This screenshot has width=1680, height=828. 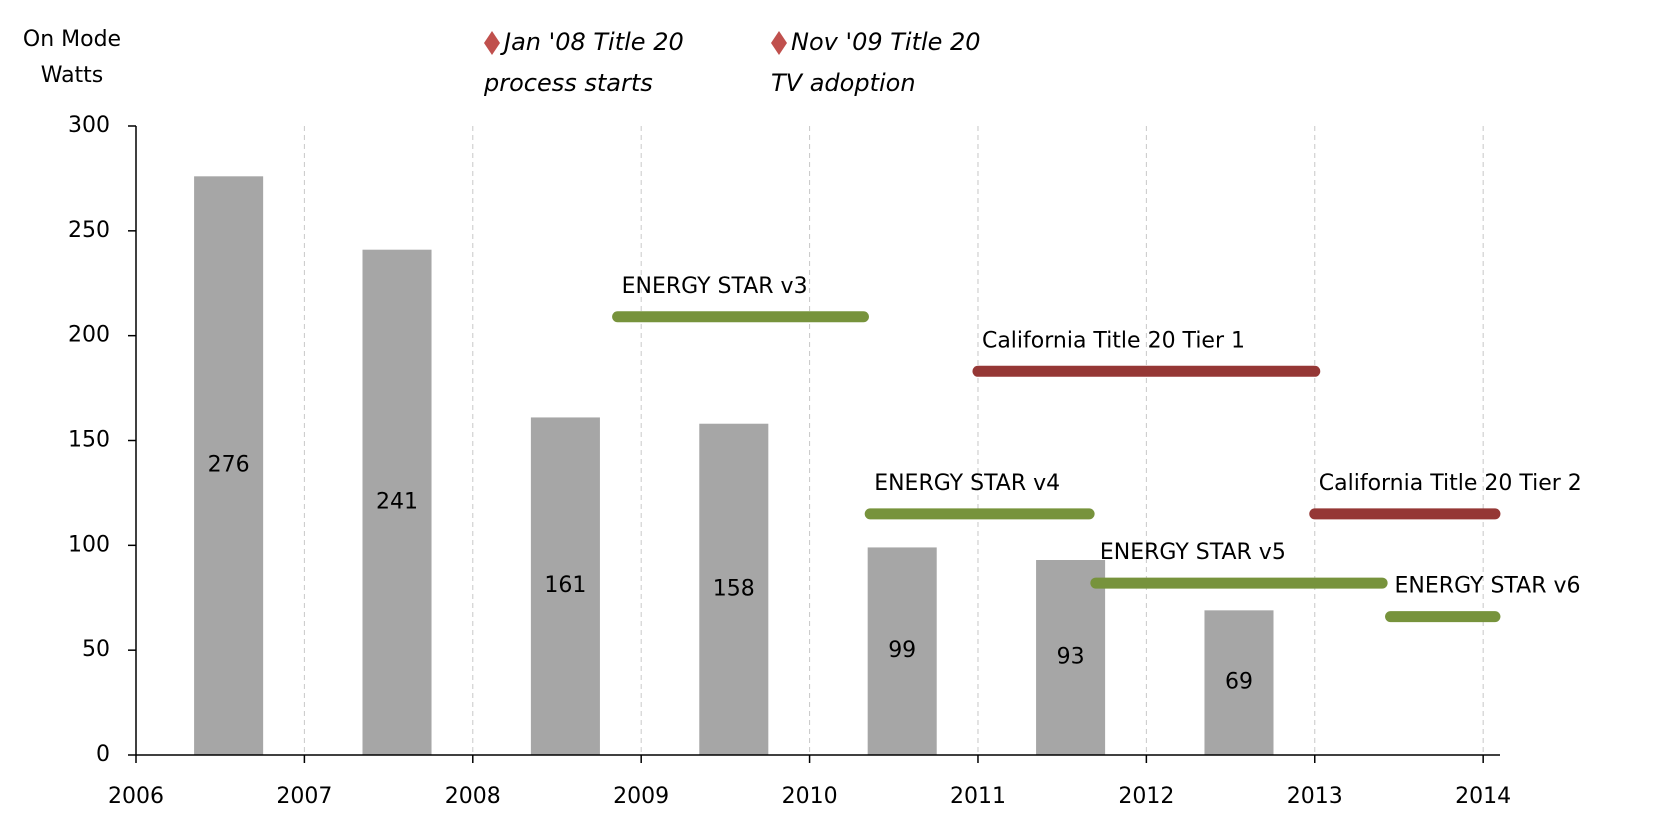 I want to click on x-tick-label: 2012, so click(x=1146, y=796).